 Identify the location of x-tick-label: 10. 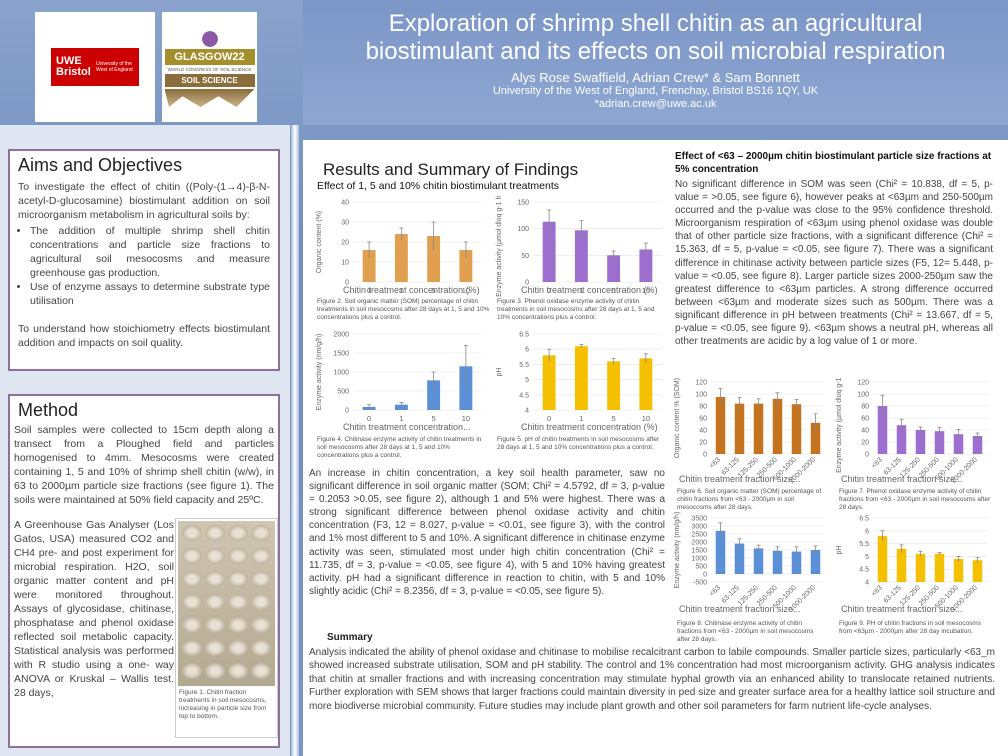
(646, 418).